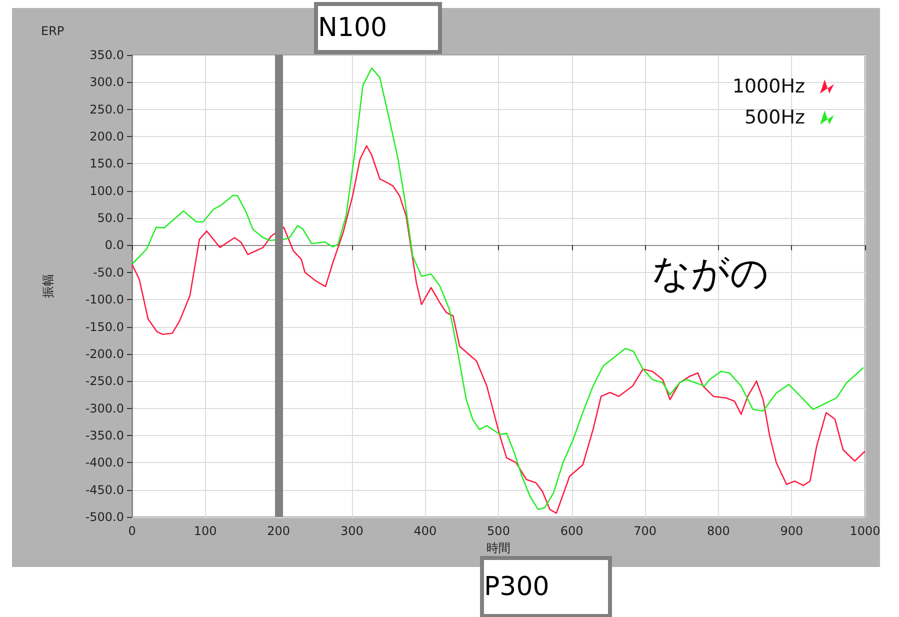  Describe the element at coordinates (107, 82) in the screenshot. I see `y-tick-label: 300.0` at that location.